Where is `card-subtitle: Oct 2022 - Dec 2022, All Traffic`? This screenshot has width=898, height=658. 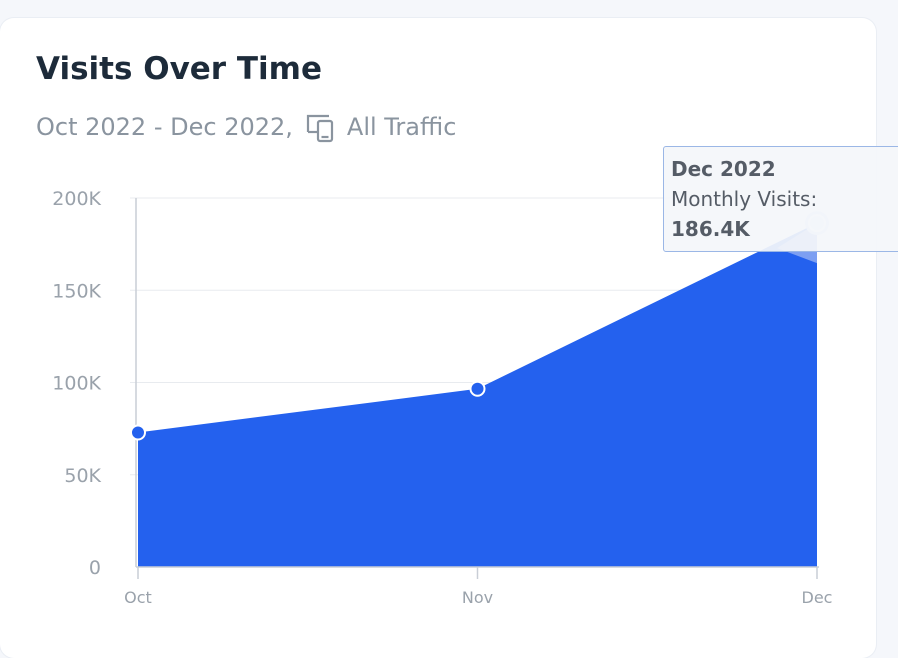
card-subtitle: Oct 2022 - Dec 2022, All Traffic is located at coordinates (246, 127).